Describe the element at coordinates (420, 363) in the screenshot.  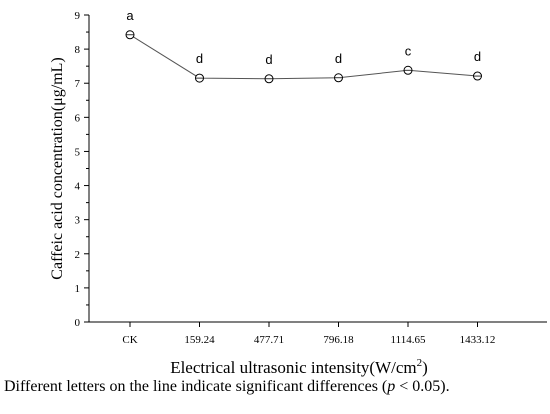
I see `x-axis-label-superscript: 2` at that location.